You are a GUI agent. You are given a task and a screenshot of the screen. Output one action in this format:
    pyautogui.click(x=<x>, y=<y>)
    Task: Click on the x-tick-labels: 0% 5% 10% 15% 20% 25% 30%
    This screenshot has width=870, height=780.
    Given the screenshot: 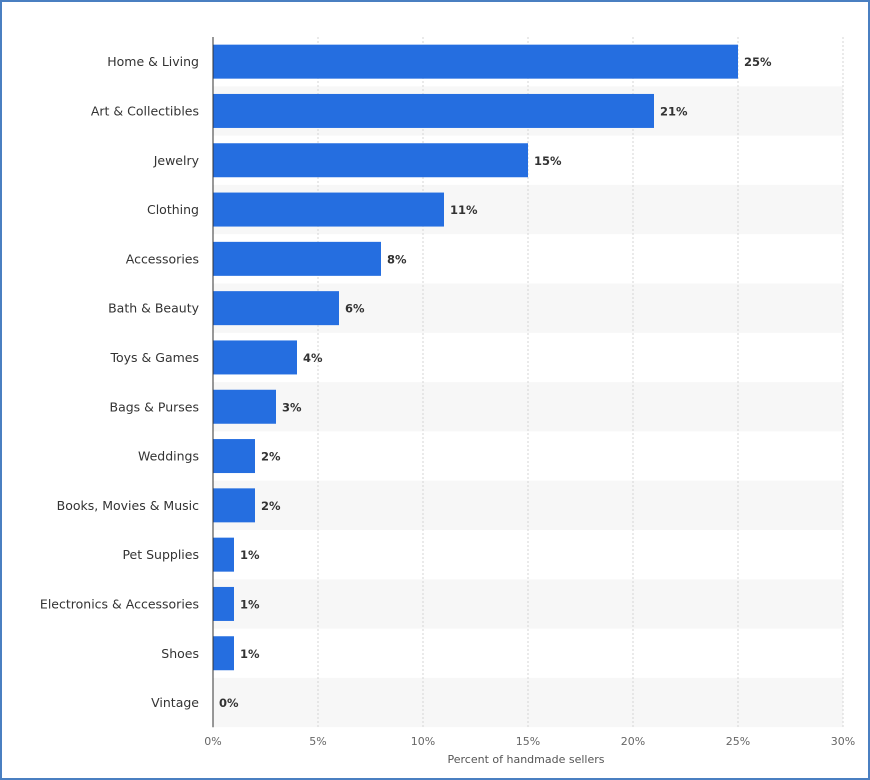 What is the action you would take?
    pyautogui.click(x=529, y=741)
    